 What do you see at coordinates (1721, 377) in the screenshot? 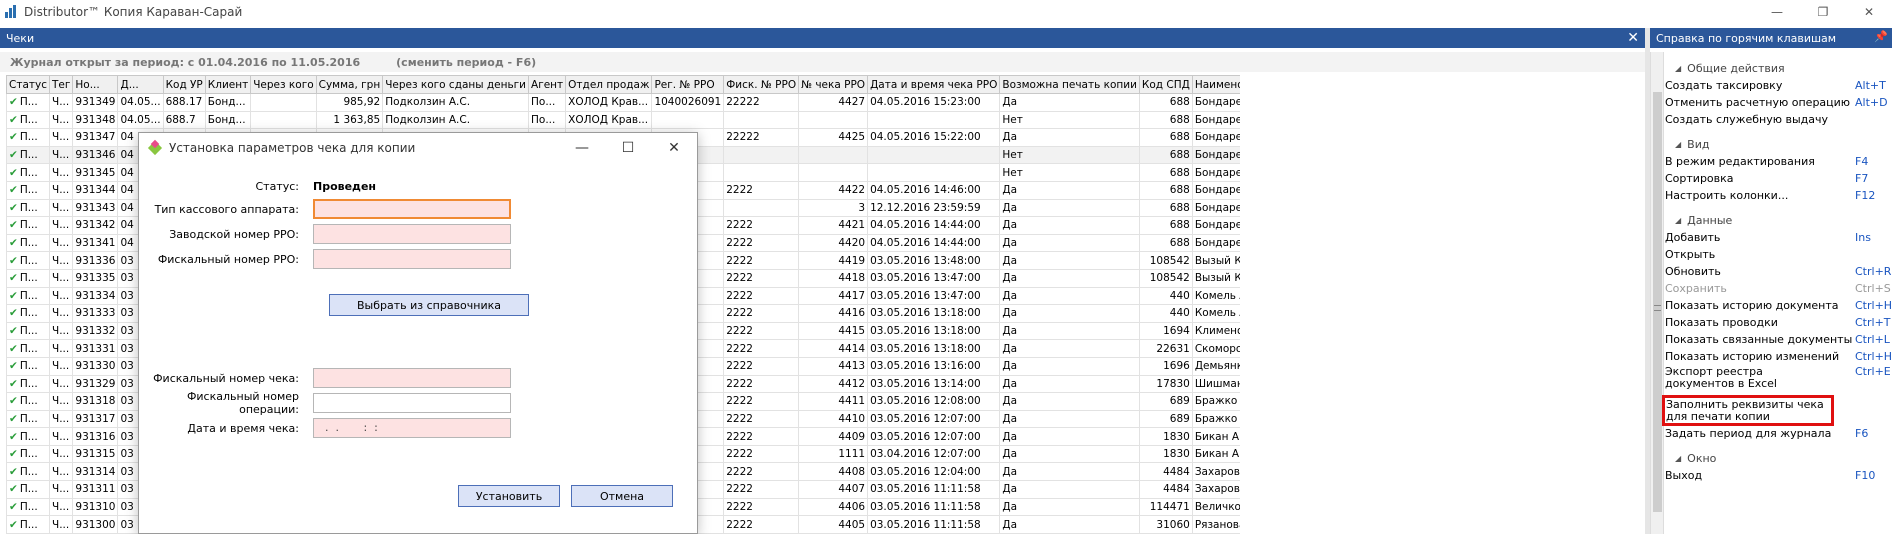
I see `help-item-label: Экспорт реестра документов в Excel` at bounding box center [1721, 377].